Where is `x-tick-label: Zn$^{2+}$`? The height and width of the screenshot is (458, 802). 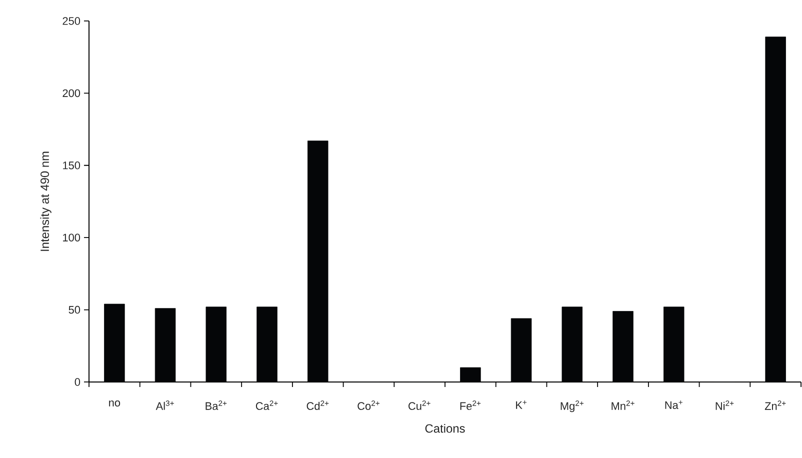 x-tick-label: Zn$^{2+}$ is located at coordinates (775, 405).